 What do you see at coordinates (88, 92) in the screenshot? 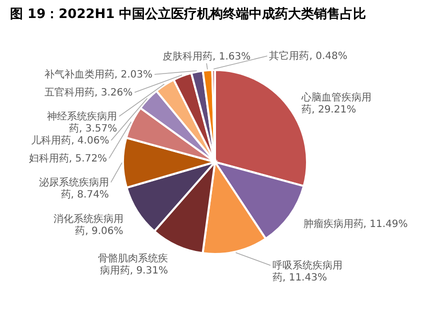
I see `slice-label: 五官科用药, 3.26%` at bounding box center [88, 92].